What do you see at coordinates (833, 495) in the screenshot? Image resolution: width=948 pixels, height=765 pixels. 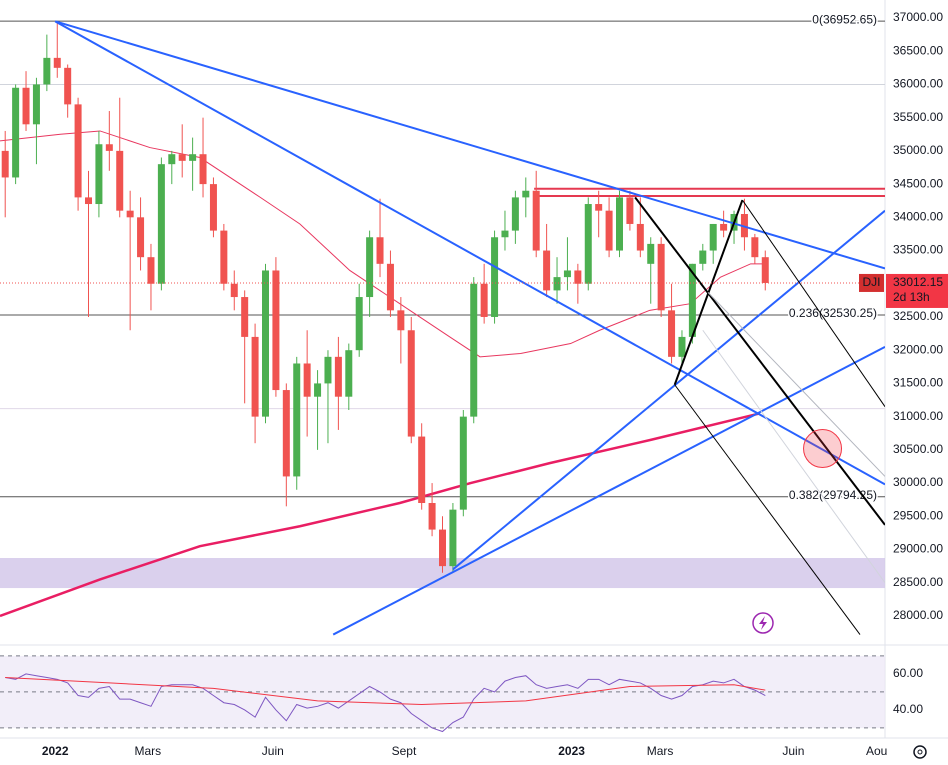 I see `fib-label: 0.382(29794.25)` at bounding box center [833, 495].